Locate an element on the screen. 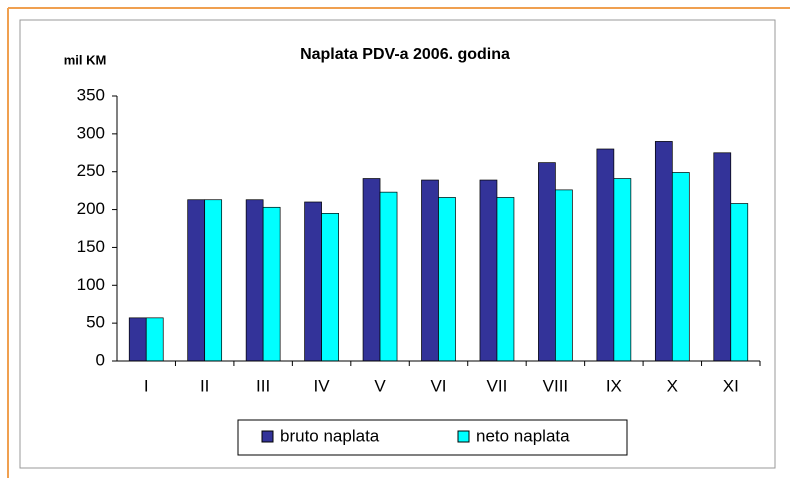 Image resolution: width=790 pixels, height=478 pixels. x-tick-label: X is located at coordinates (672, 385).